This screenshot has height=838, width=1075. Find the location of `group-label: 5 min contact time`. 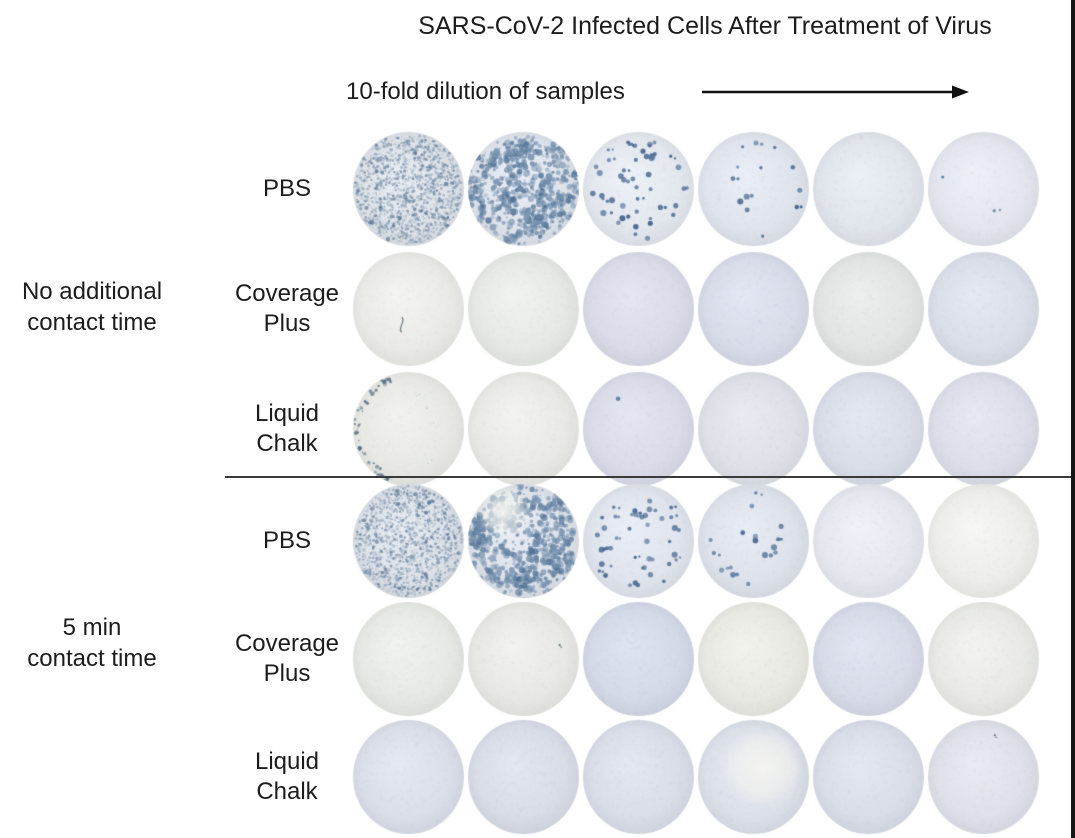

group-label: 5 min contact time is located at coordinates (92, 643).